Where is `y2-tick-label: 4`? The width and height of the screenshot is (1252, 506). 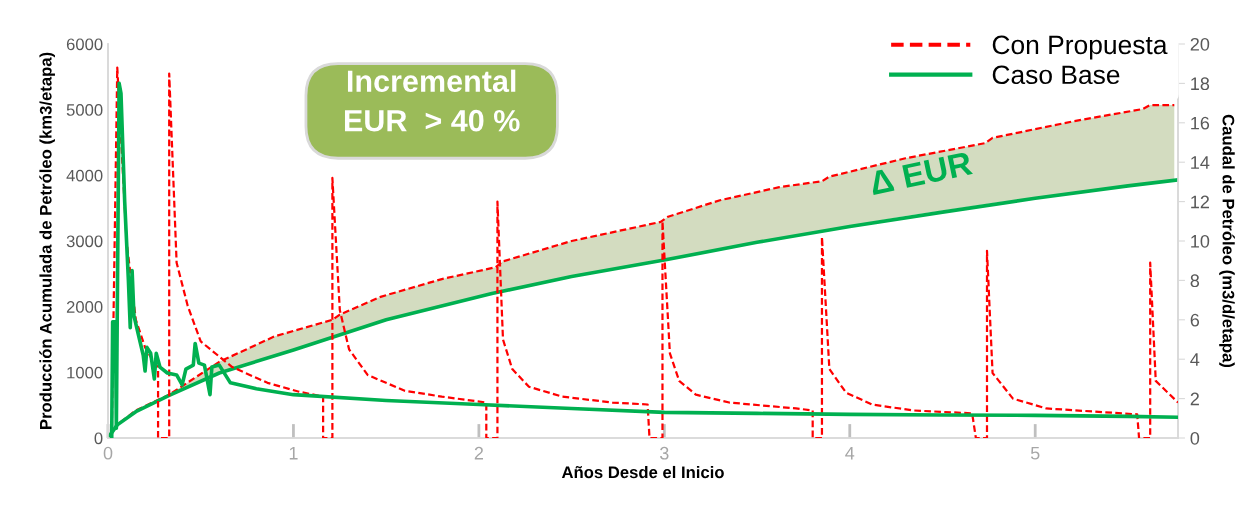
y2-tick-label: 4 is located at coordinates (1195, 359).